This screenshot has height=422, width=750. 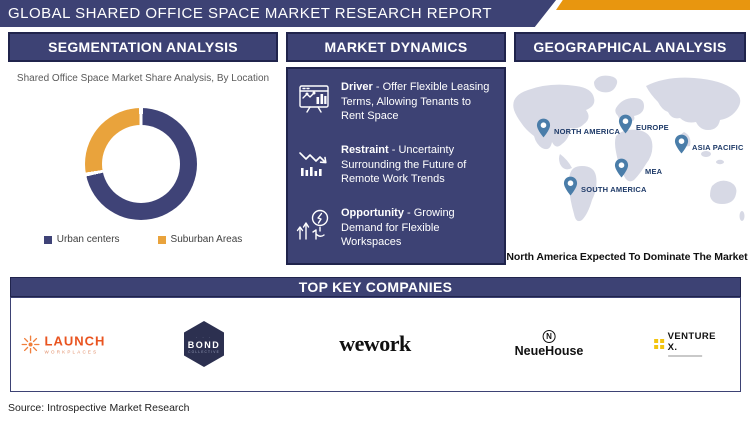 I want to click on top-key-companies-banner: TOP KEY COMPANIES, so click(x=375, y=287).